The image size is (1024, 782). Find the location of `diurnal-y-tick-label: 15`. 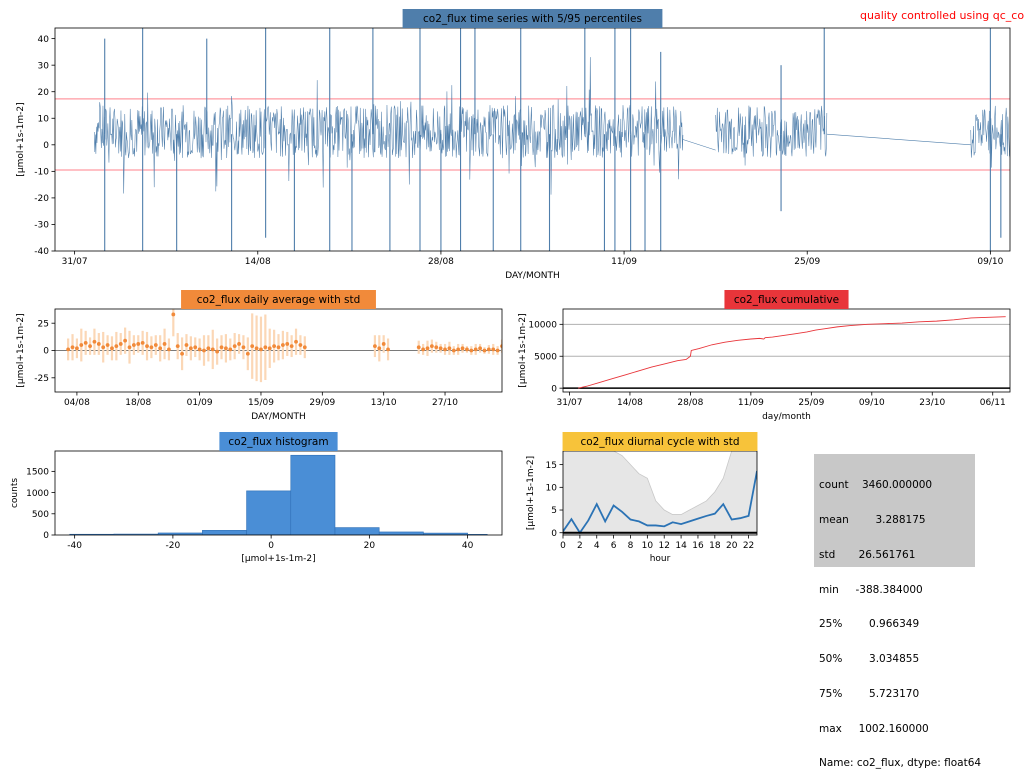

diurnal-y-tick-label: 15 is located at coordinates (551, 466).